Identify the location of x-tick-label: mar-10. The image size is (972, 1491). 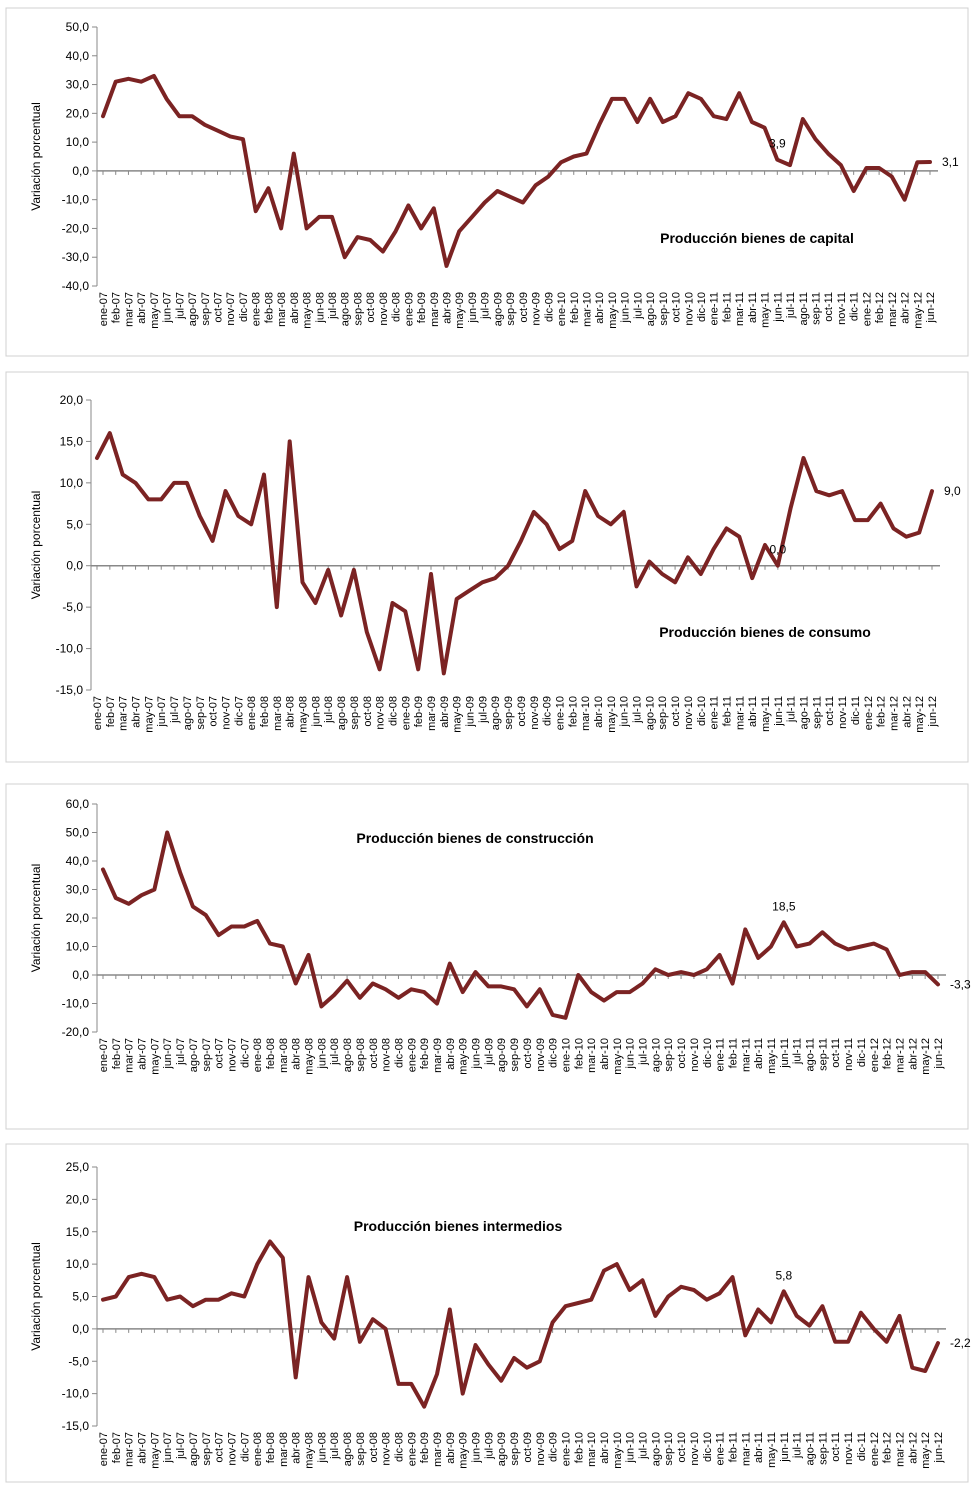
(592, 1055).